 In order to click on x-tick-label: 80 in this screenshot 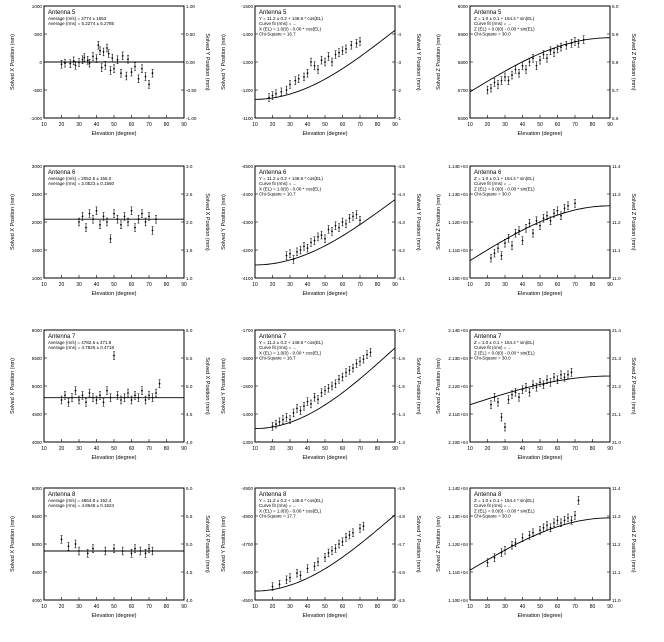, I will do `click(378, 449)`.